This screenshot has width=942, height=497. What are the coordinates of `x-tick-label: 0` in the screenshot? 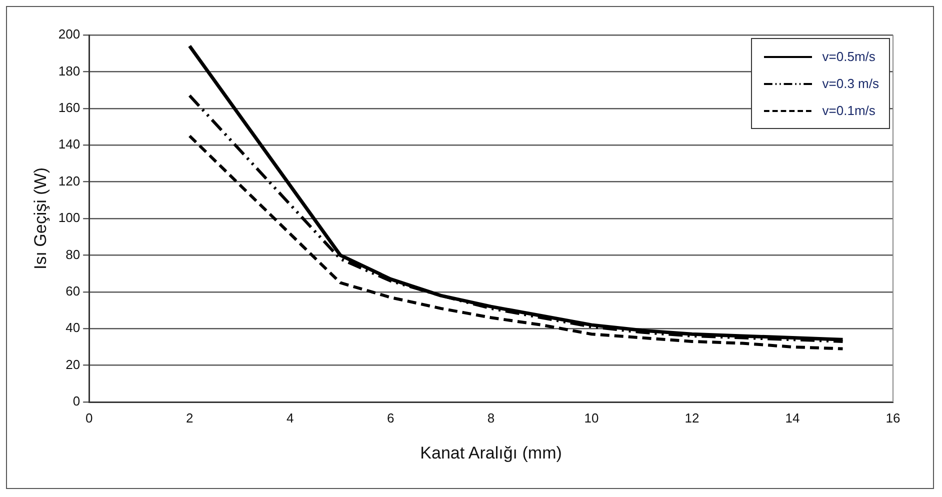 It's located at (89, 418).